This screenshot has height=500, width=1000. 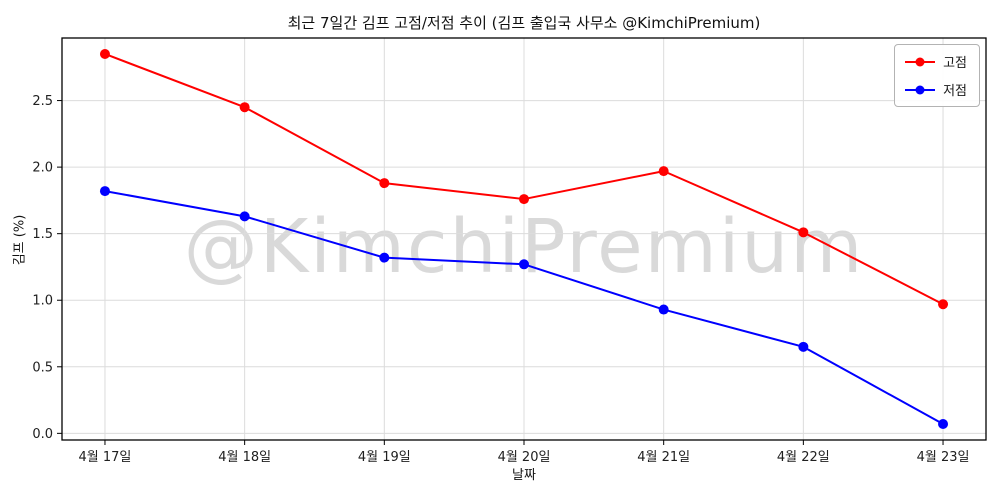 What do you see at coordinates (42, 234) in the screenshot?
I see `y-tick-label: 1.5` at bounding box center [42, 234].